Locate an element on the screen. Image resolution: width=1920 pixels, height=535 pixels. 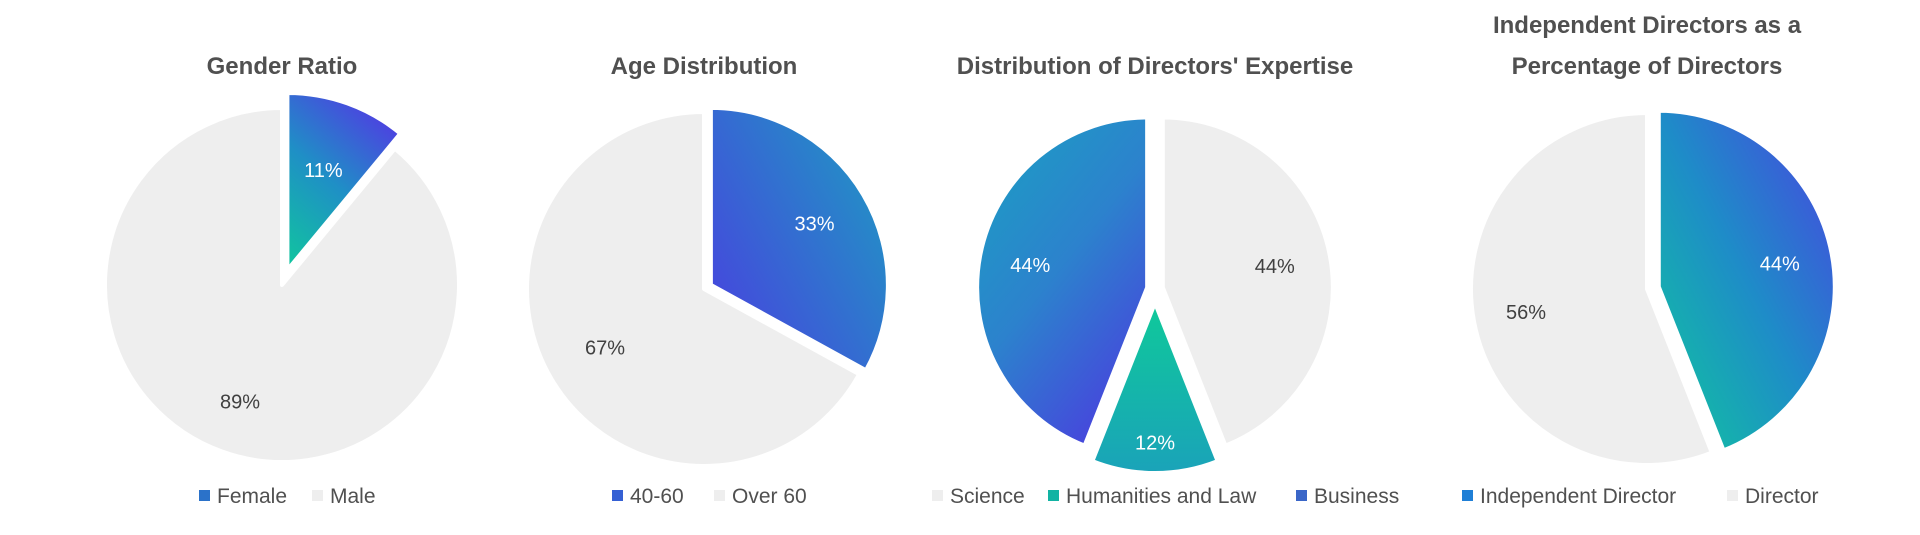
legend-item: Humanities and Law is located at coordinates (1152, 496).